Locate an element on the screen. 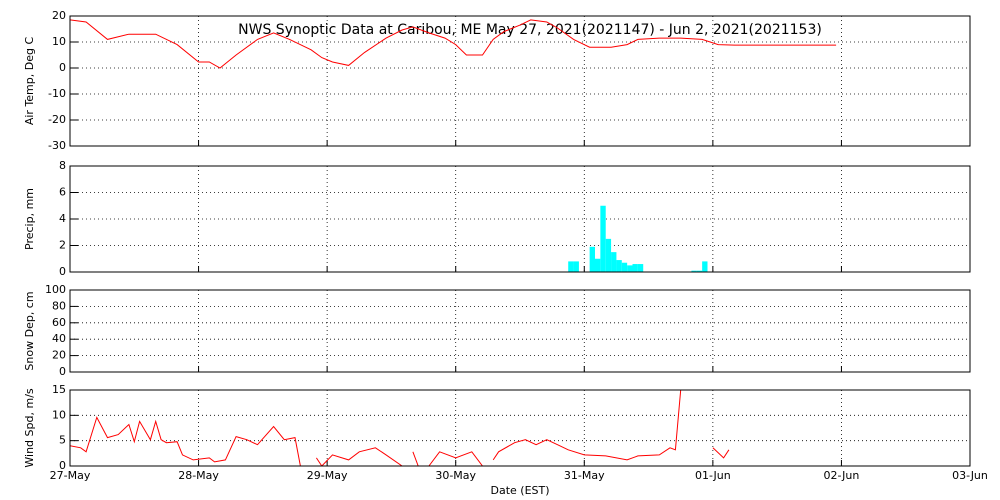 This screenshot has height=500, width=1000. y-tick-label: 15 is located at coordinates (59, 389).